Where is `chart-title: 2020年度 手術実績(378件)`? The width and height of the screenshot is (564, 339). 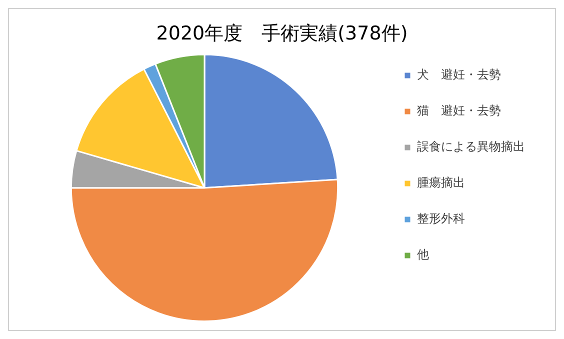 chart-title: 2020年度 手術実績(378件) is located at coordinates (282, 33).